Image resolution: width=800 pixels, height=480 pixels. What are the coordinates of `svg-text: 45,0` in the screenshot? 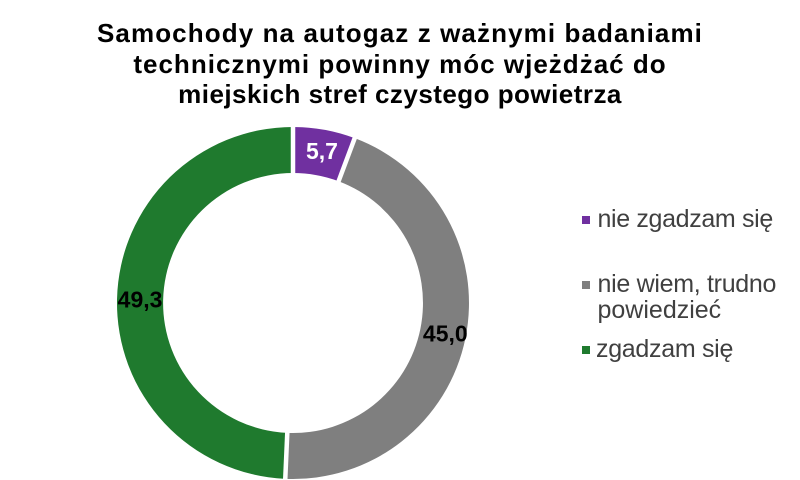 It's located at (445, 334).